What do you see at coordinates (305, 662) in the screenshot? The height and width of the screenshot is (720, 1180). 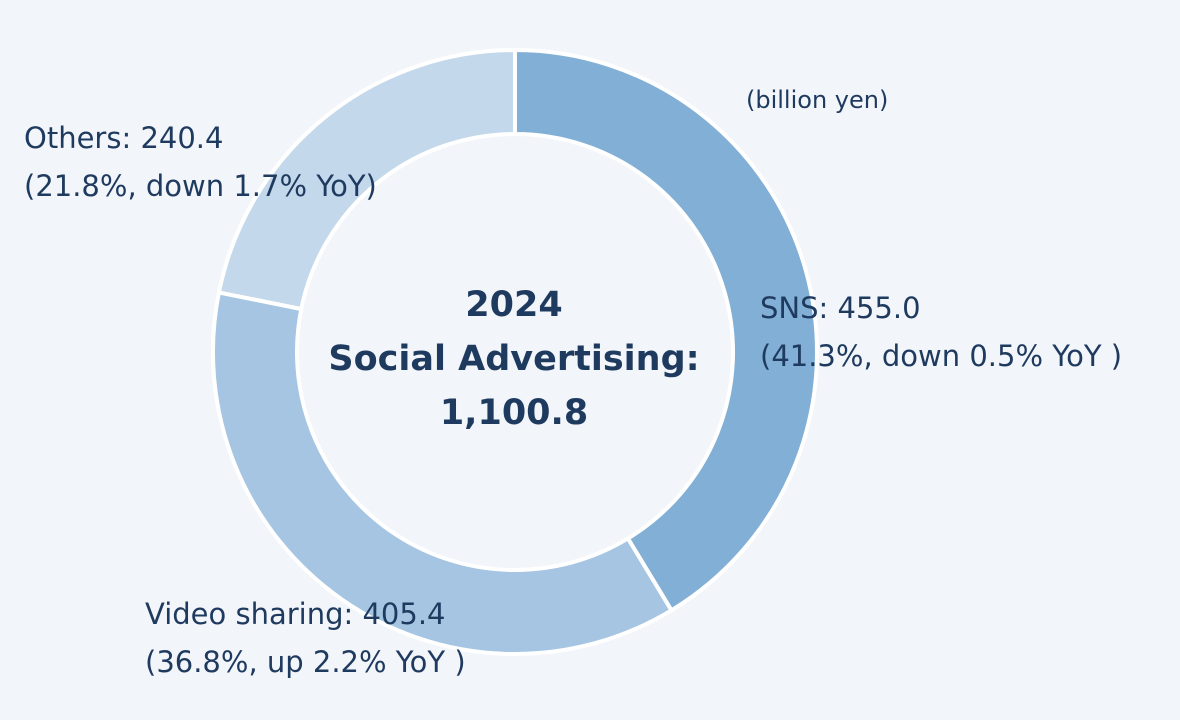 I see `slice-label-video-line2: (36.8%, up 2.2% YoY )` at bounding box center [305, 662].